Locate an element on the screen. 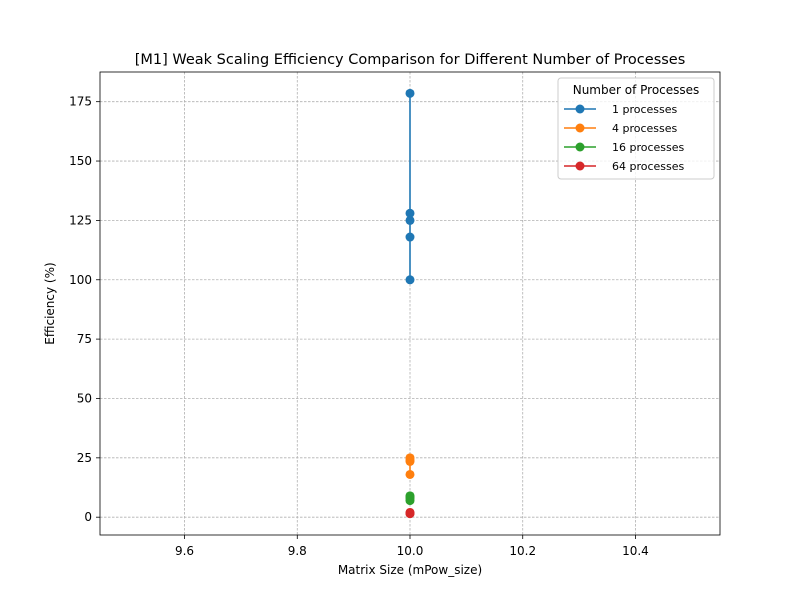 The width and height of the screenshot is (800, 604). legend-item: 16 processes is located at coordinates (624, 147).